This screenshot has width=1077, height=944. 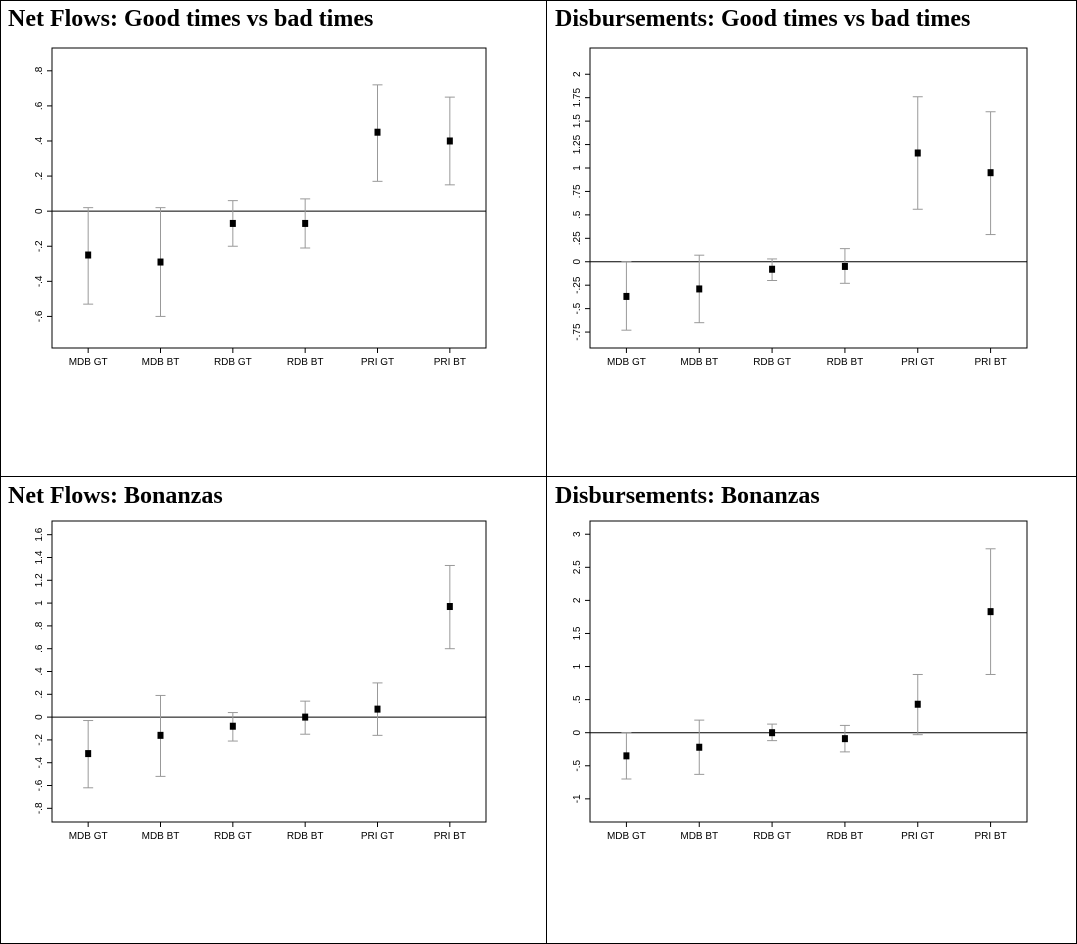 I want to click on y-tick-label: .25, so click(x=577, y=238).